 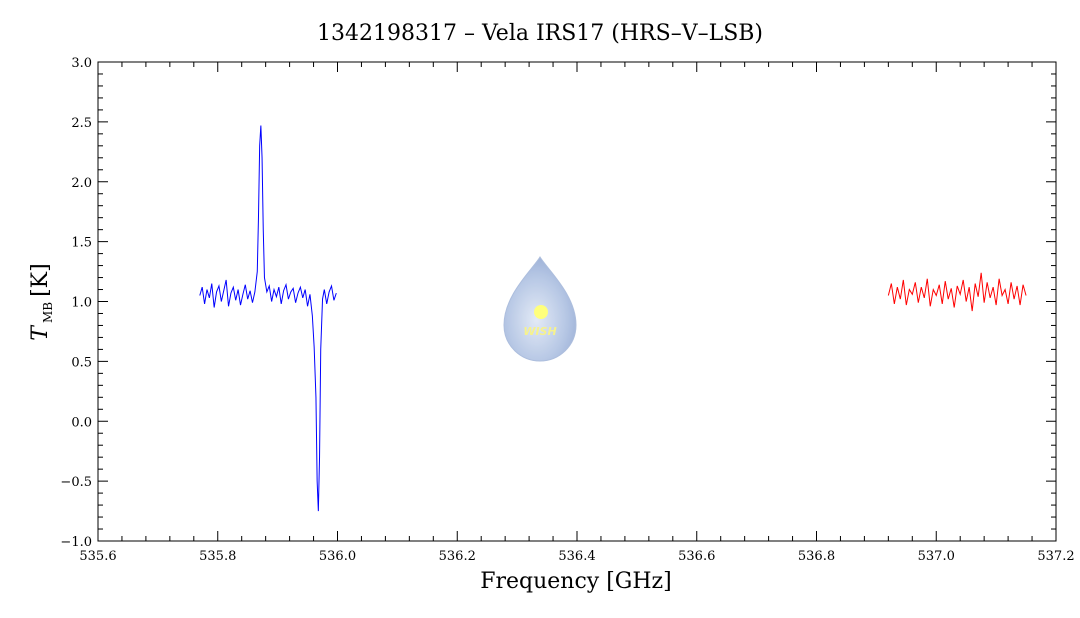 I want to click on y-tick-label: 0.5, so click(x=81, y=362).